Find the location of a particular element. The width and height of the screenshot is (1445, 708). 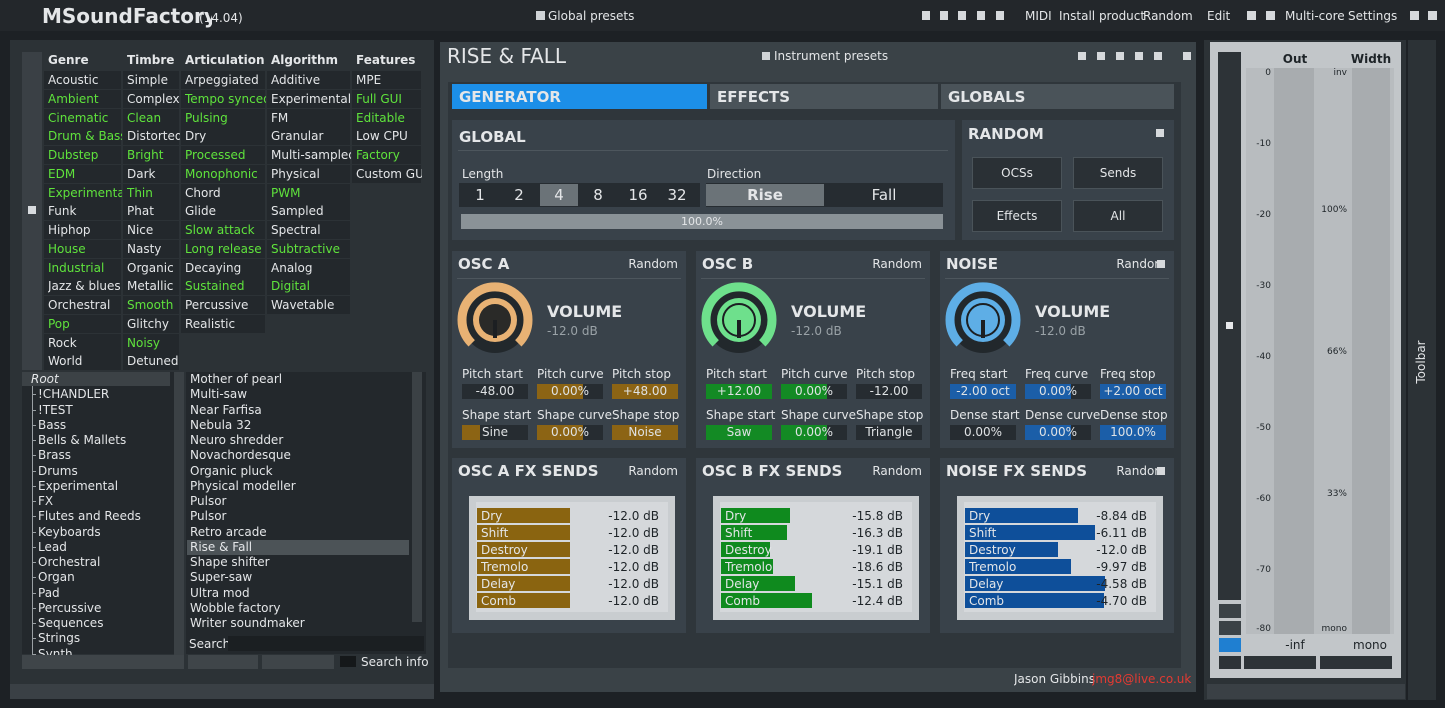

category-item: Distorted is located at coordinates (153, 136).